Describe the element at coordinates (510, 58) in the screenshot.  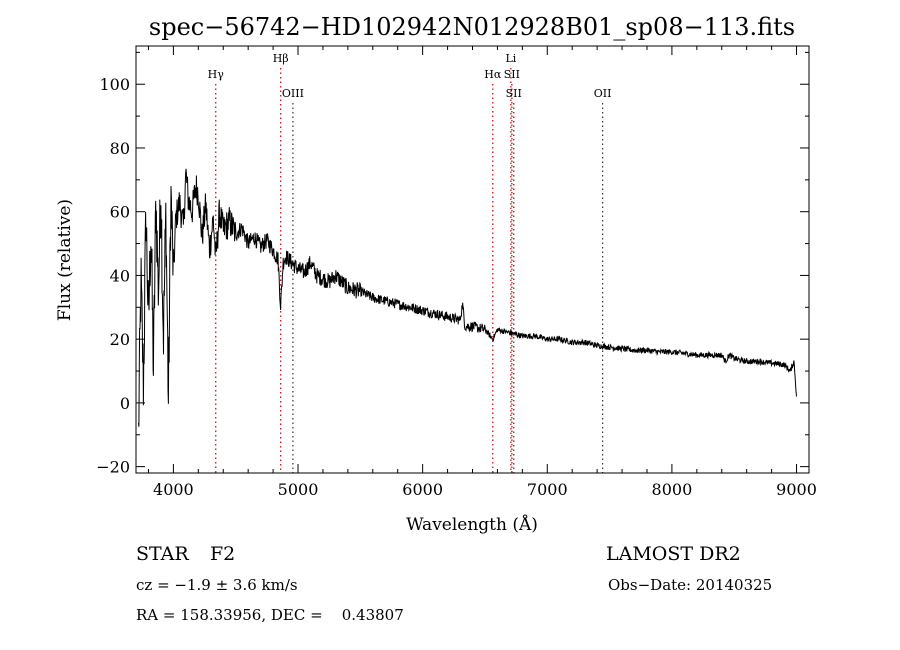
I see `spectral-line-label: Li` at that location.